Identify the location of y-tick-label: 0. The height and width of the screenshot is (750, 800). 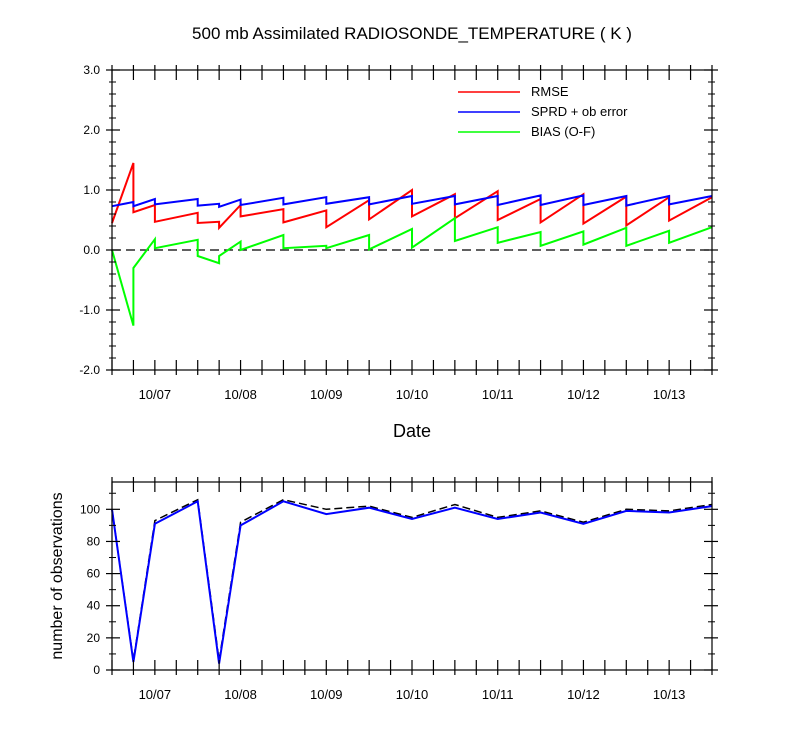
(96, 670).